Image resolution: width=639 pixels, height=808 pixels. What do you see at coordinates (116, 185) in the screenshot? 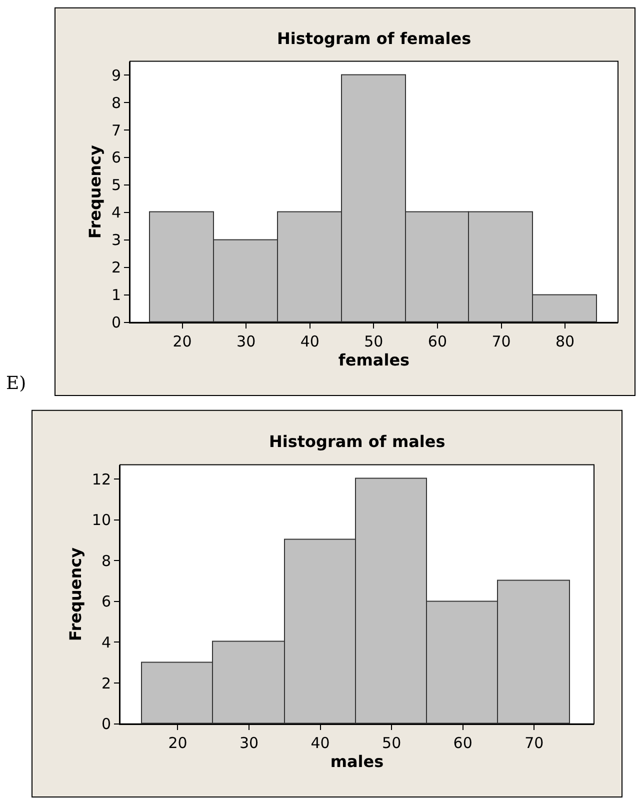
I see `y-tick-label: 5` at bounding box center [116, 185].